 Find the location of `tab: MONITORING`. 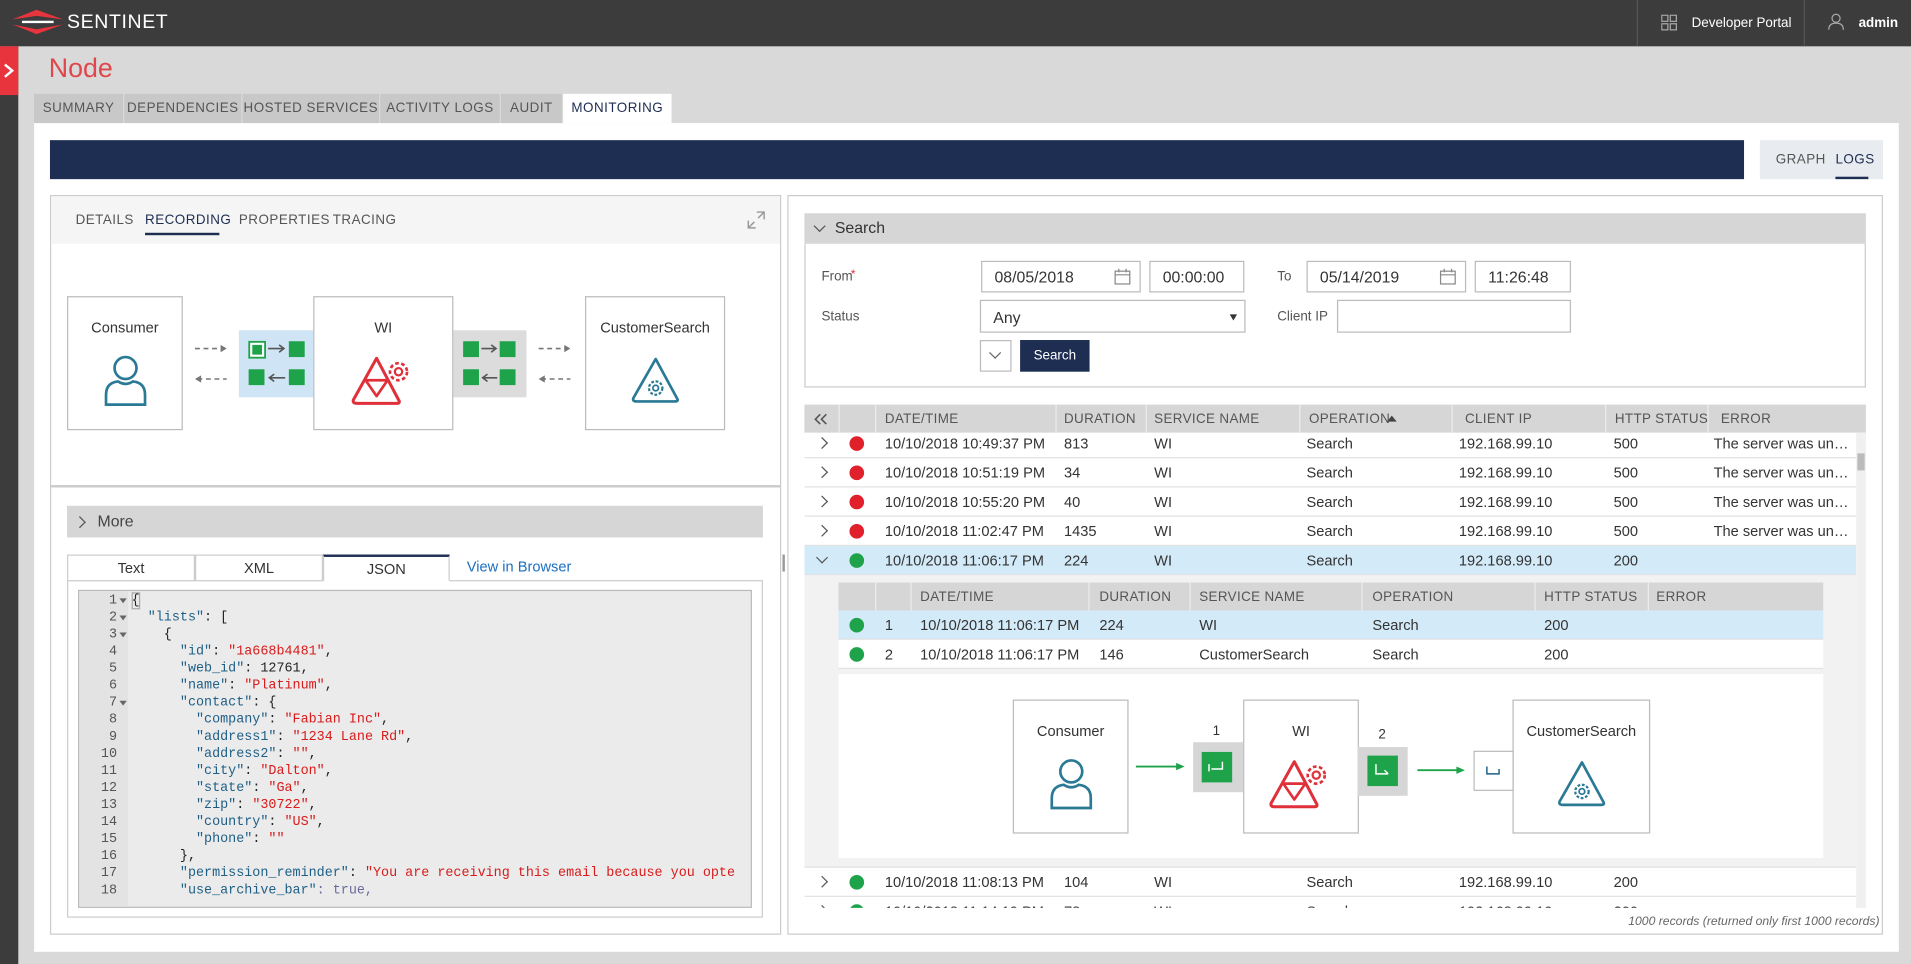

tab: MONITORING is located at coordinates (617, 108).